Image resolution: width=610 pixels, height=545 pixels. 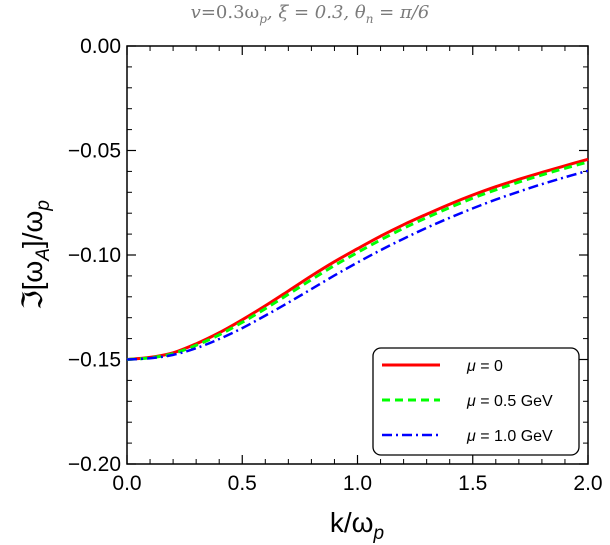 What do you see at coordinates (126, 483) in the screenshot?
I see `x-tick-label: 0.0` at bounding box center [126, 483].